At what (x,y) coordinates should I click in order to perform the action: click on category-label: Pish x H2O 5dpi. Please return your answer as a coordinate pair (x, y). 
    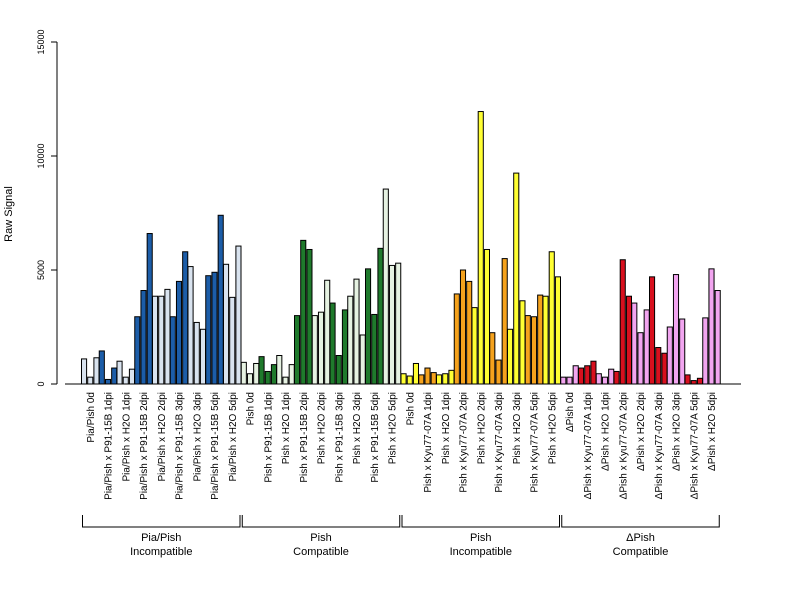
    Looking at the image, I should click on (393, 428).